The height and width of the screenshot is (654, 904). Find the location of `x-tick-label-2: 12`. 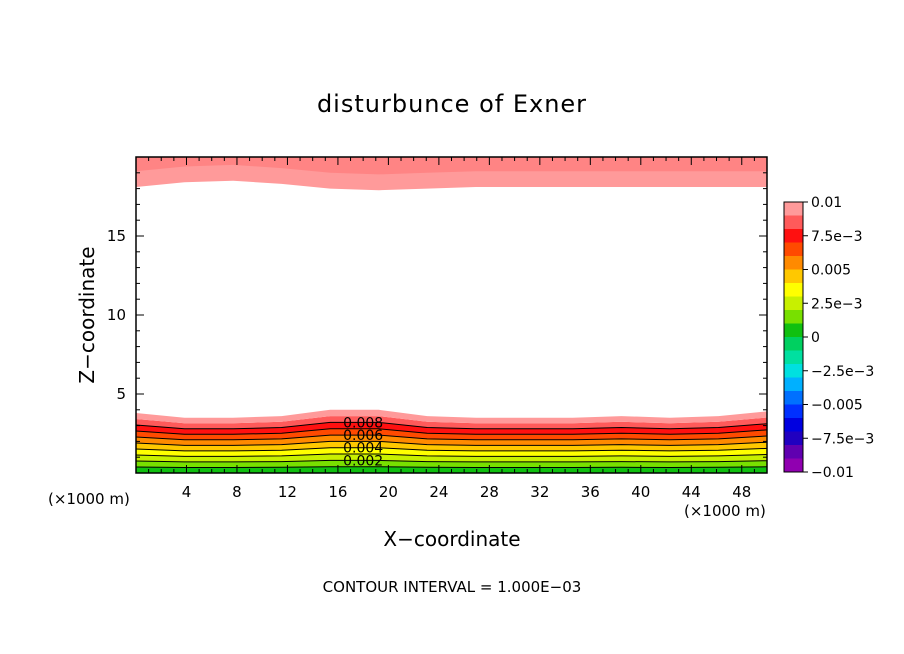

x-tick-label-2: 12 is located at coordinates (287, 492).